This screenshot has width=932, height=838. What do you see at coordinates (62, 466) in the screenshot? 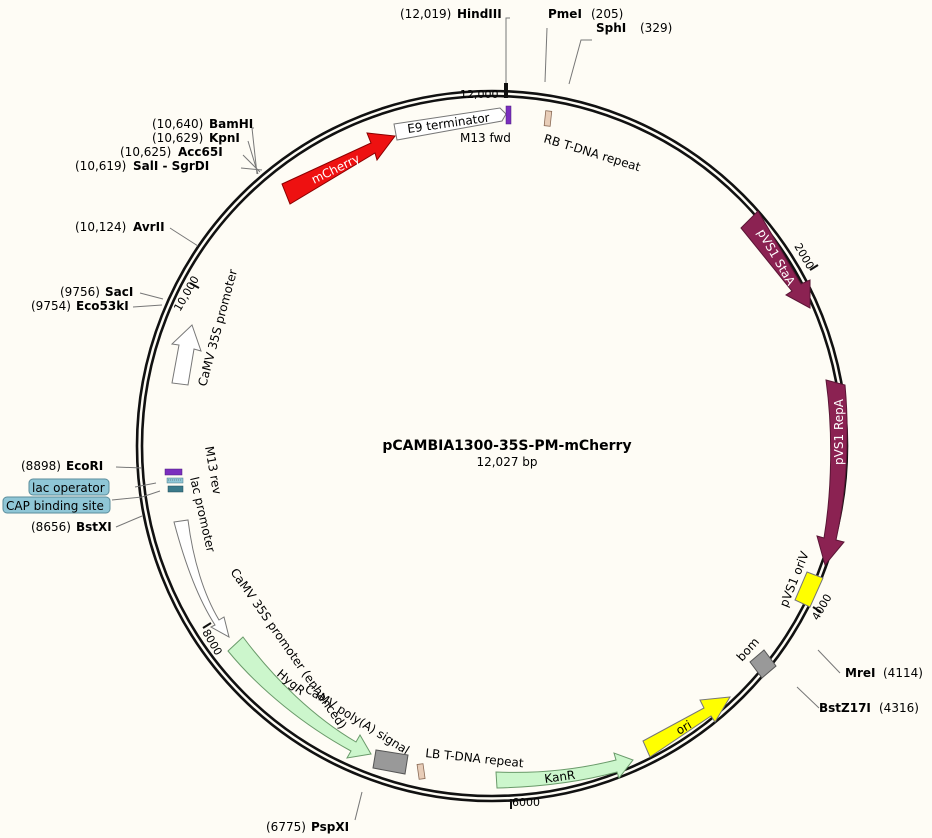
I see `site-ecori: (8898) EcoRI` at bounding box center [62, 466].